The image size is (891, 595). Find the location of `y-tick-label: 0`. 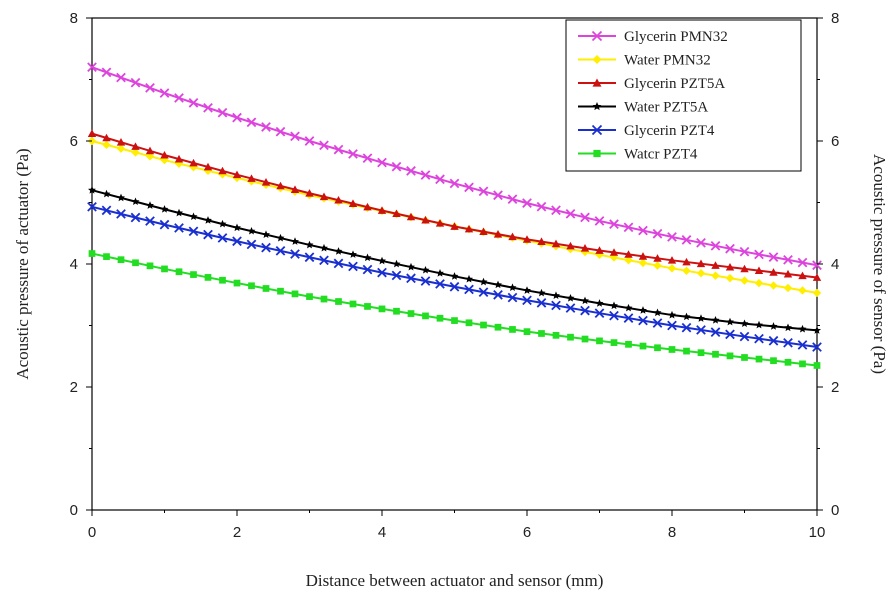

y-tick-label: 0 is located at coordinates (74, 510).